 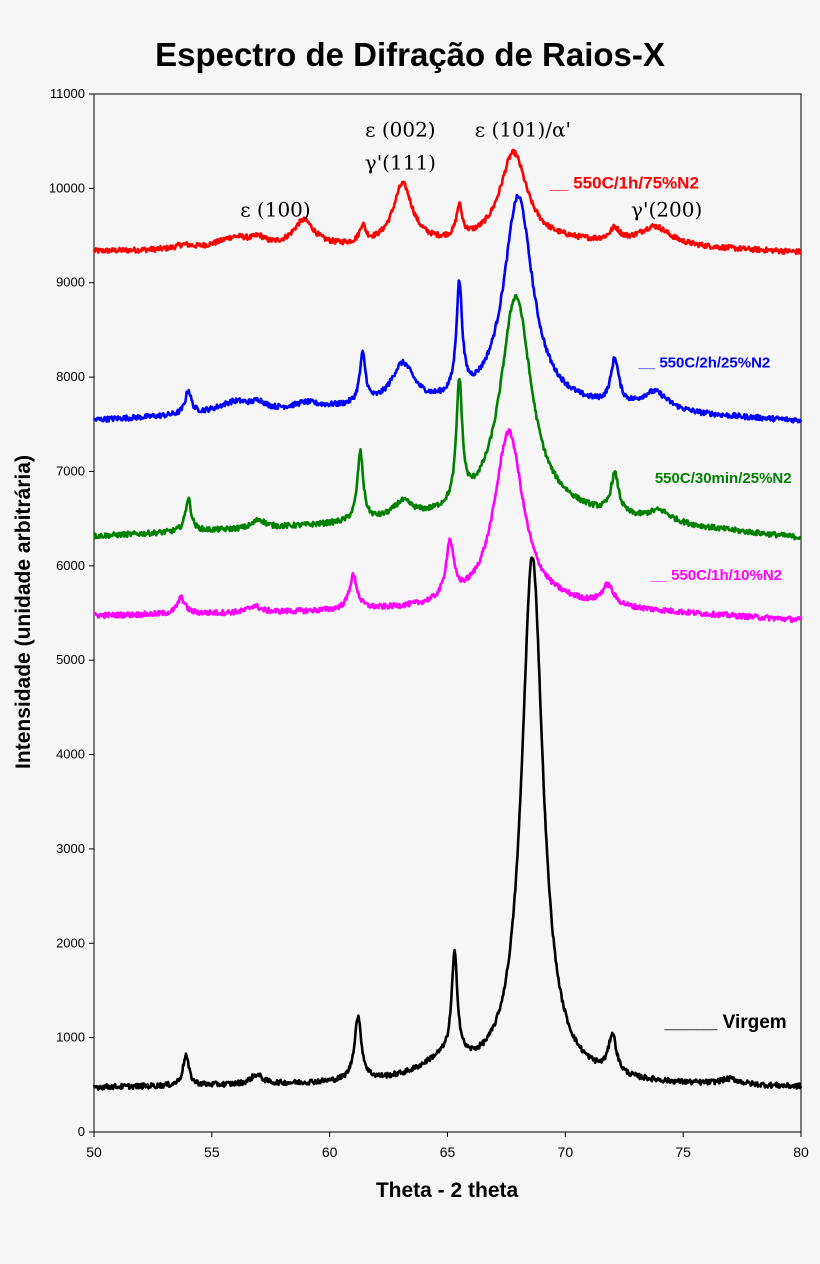 I want to click on y-tick-label: 6000, so click(x=70, y=565).